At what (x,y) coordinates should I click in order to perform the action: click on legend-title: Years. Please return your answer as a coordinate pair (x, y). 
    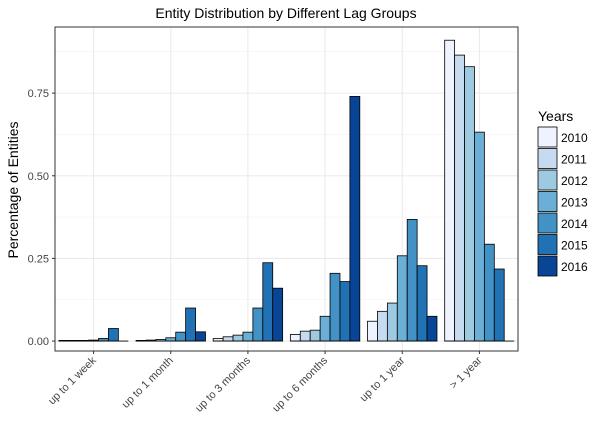
    Looking at the image, I should click on (555, 116).